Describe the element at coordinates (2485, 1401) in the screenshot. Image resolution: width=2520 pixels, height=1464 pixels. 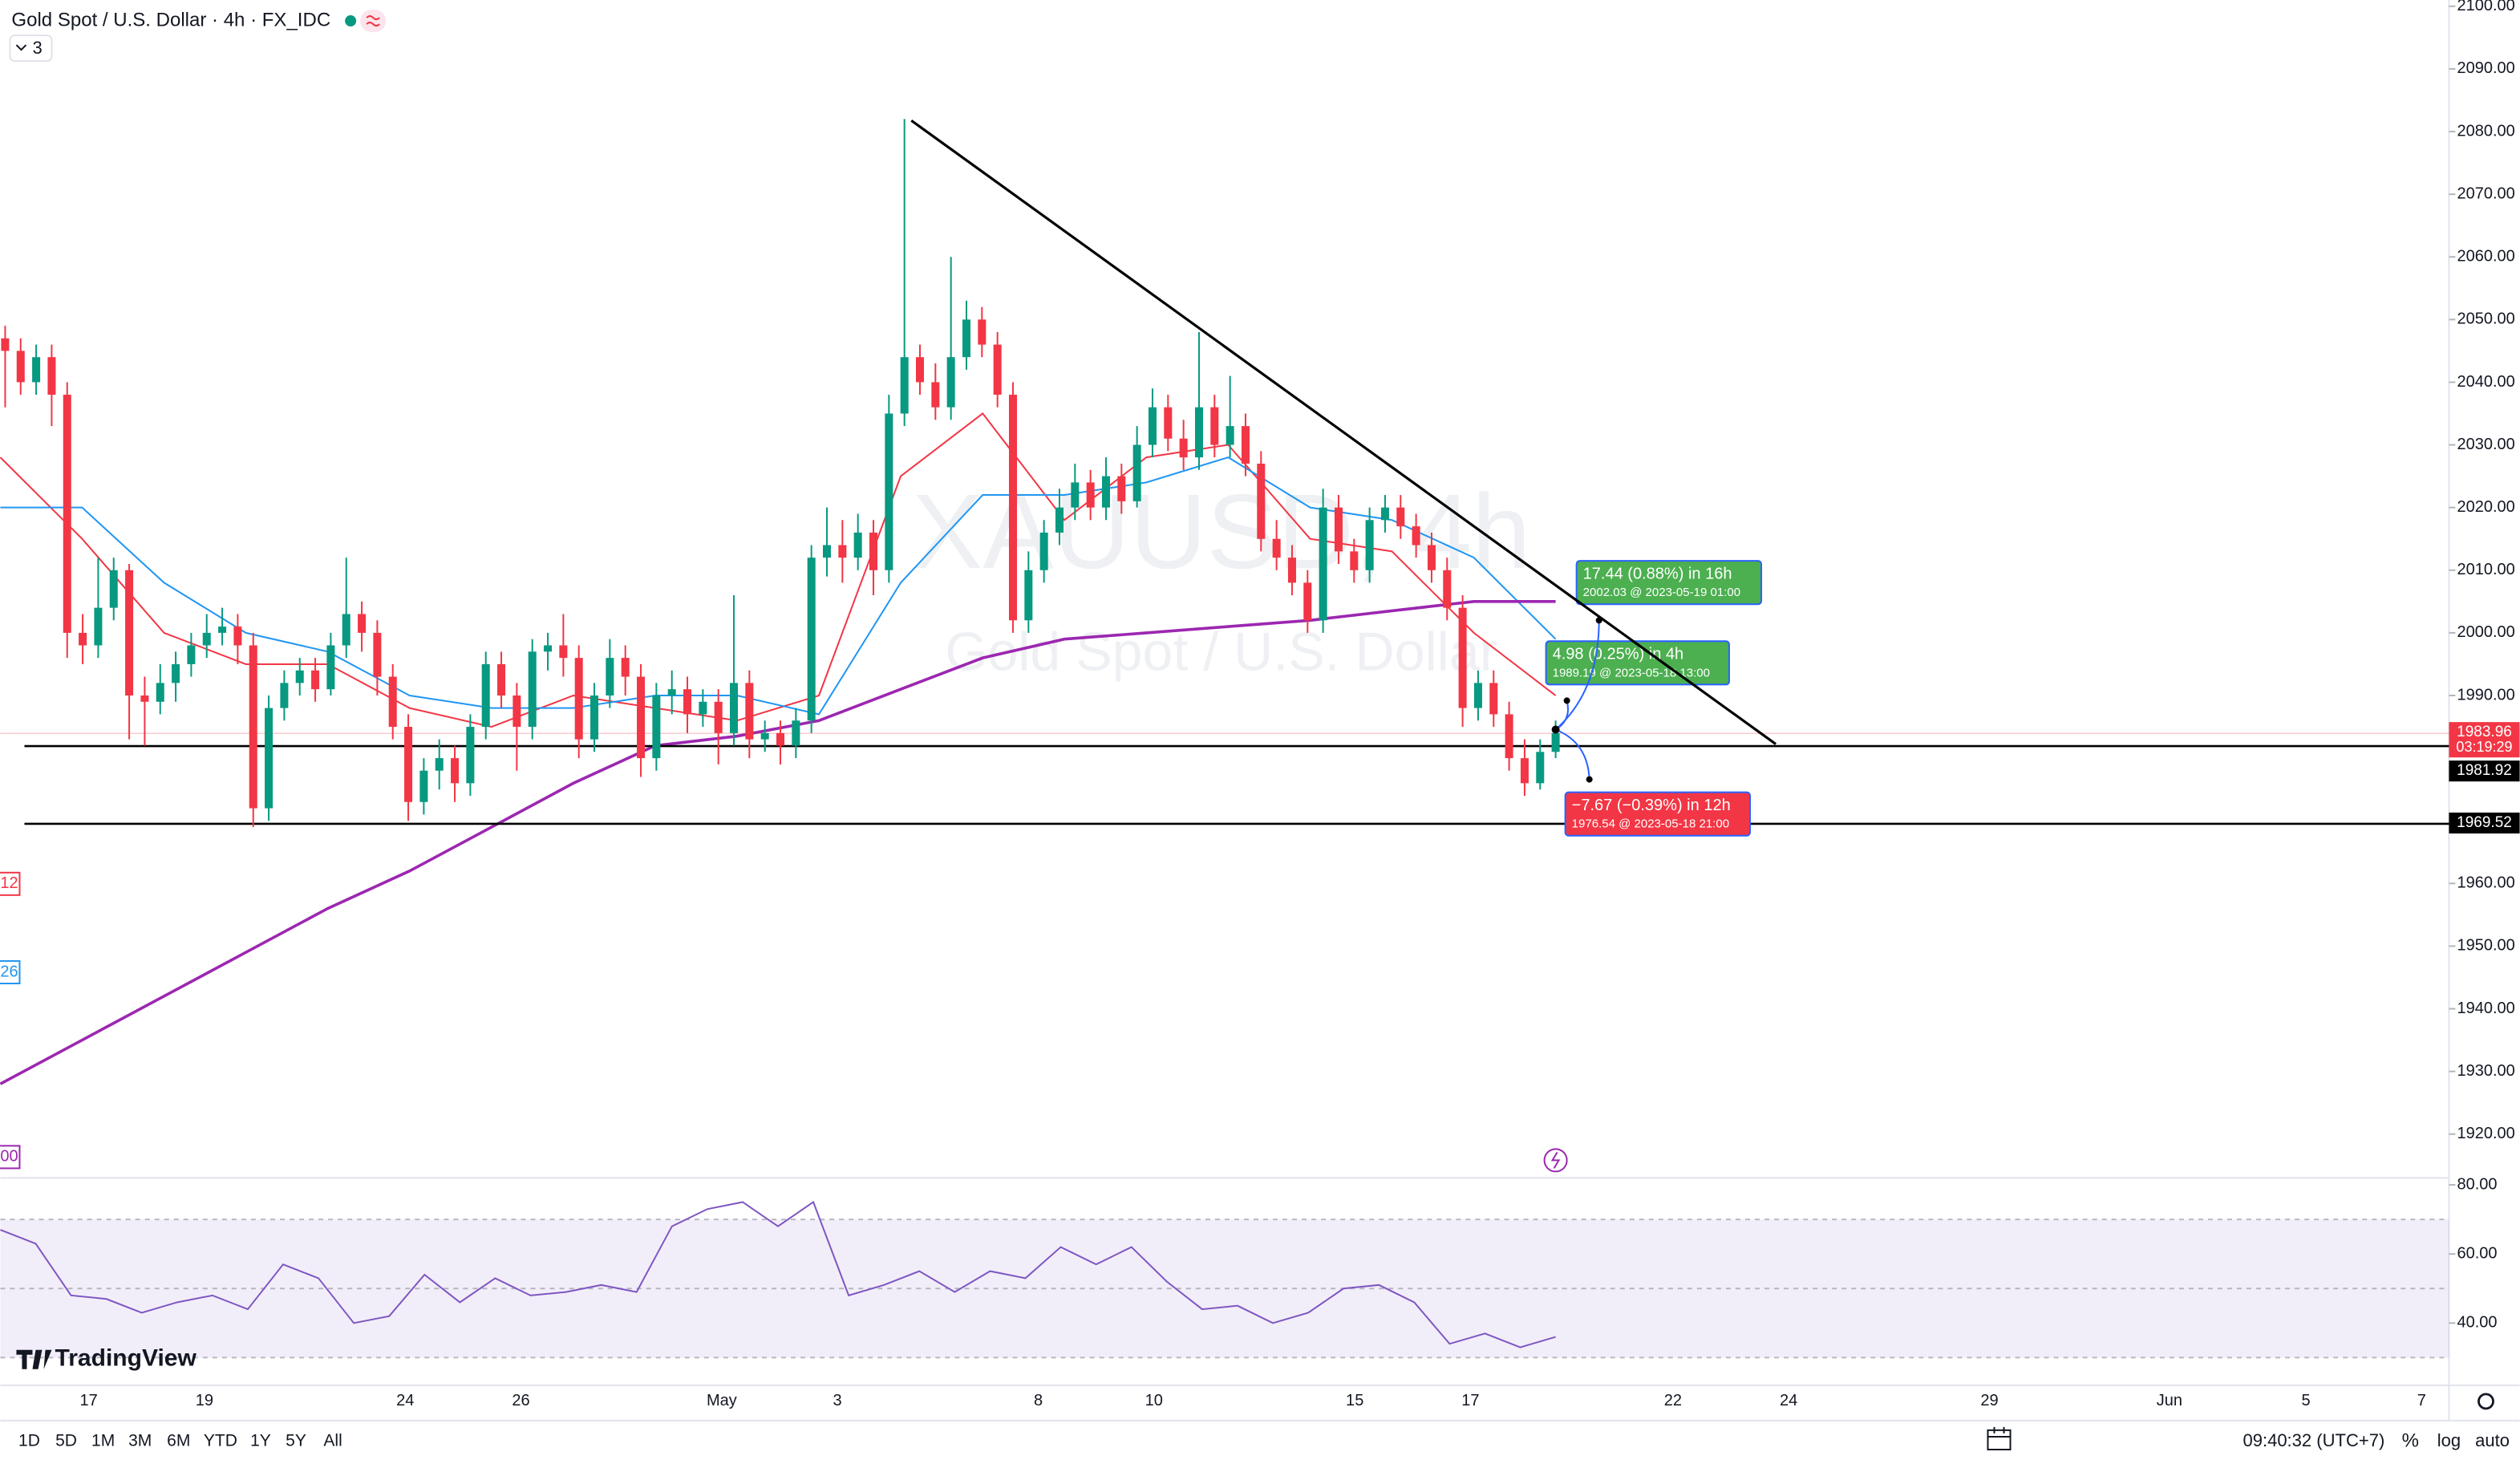
I see `settings-gear` at that location.